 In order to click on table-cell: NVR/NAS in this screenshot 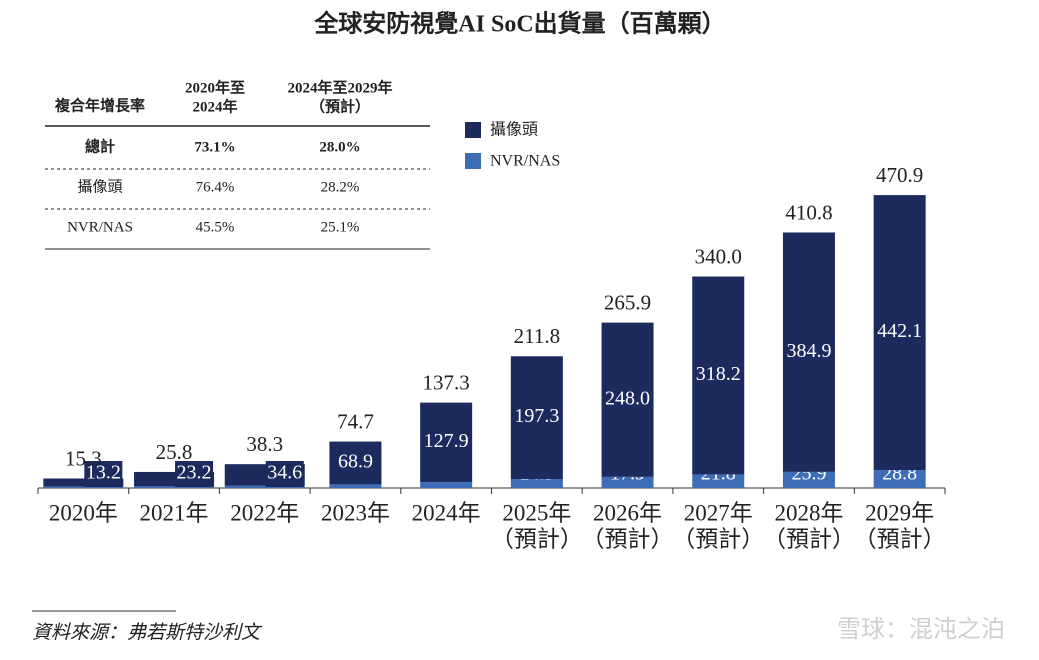, I will do `click(100, 227)`.